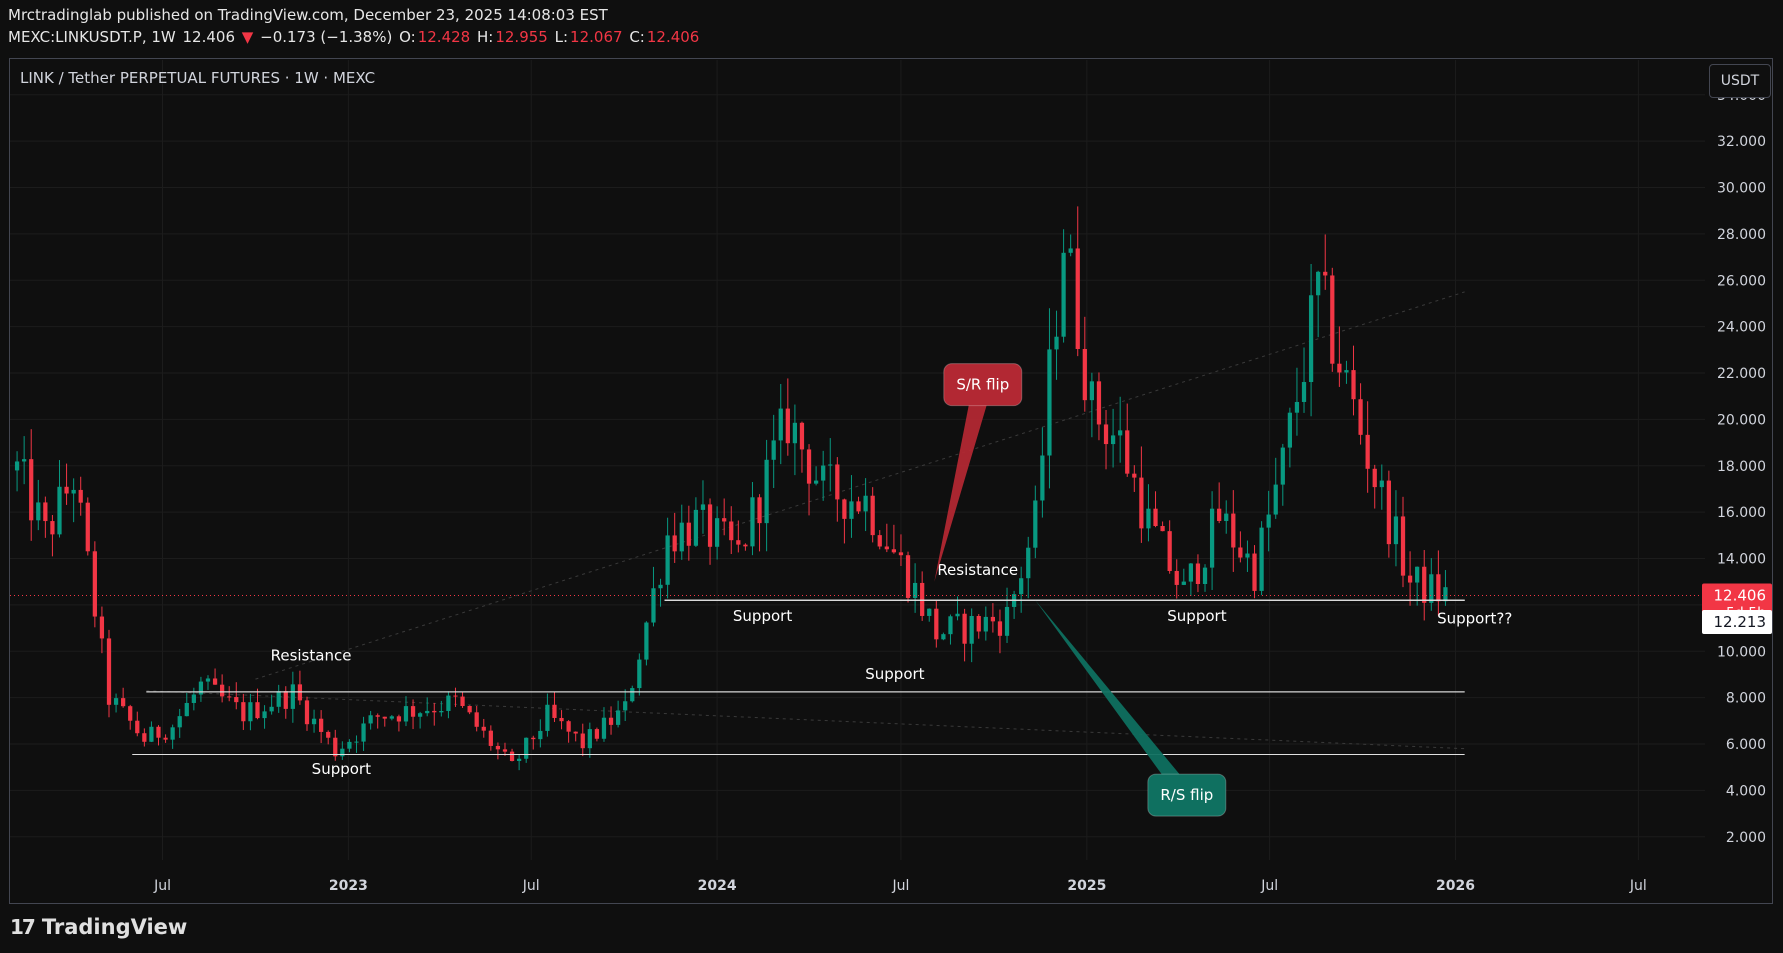  Describe the element at coordinates (1740, 81) in the screenshot. I see `currency-button: USDT` at that location.